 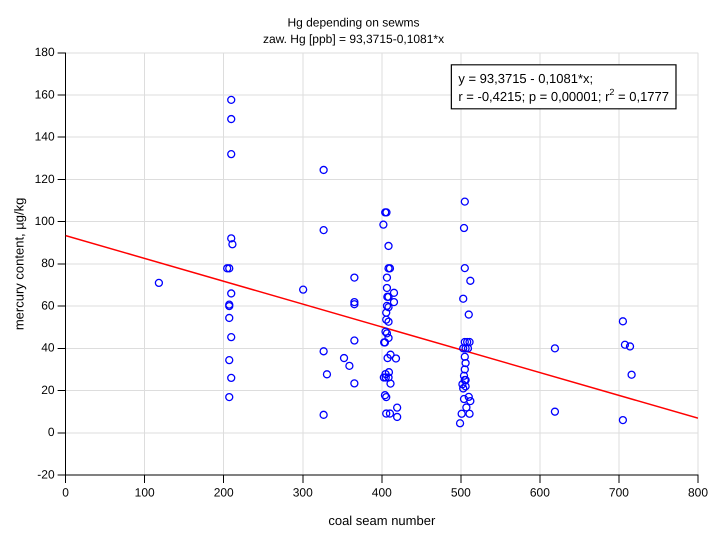 I want to click on x-tick-label: 400, so click(x=382, y=493).